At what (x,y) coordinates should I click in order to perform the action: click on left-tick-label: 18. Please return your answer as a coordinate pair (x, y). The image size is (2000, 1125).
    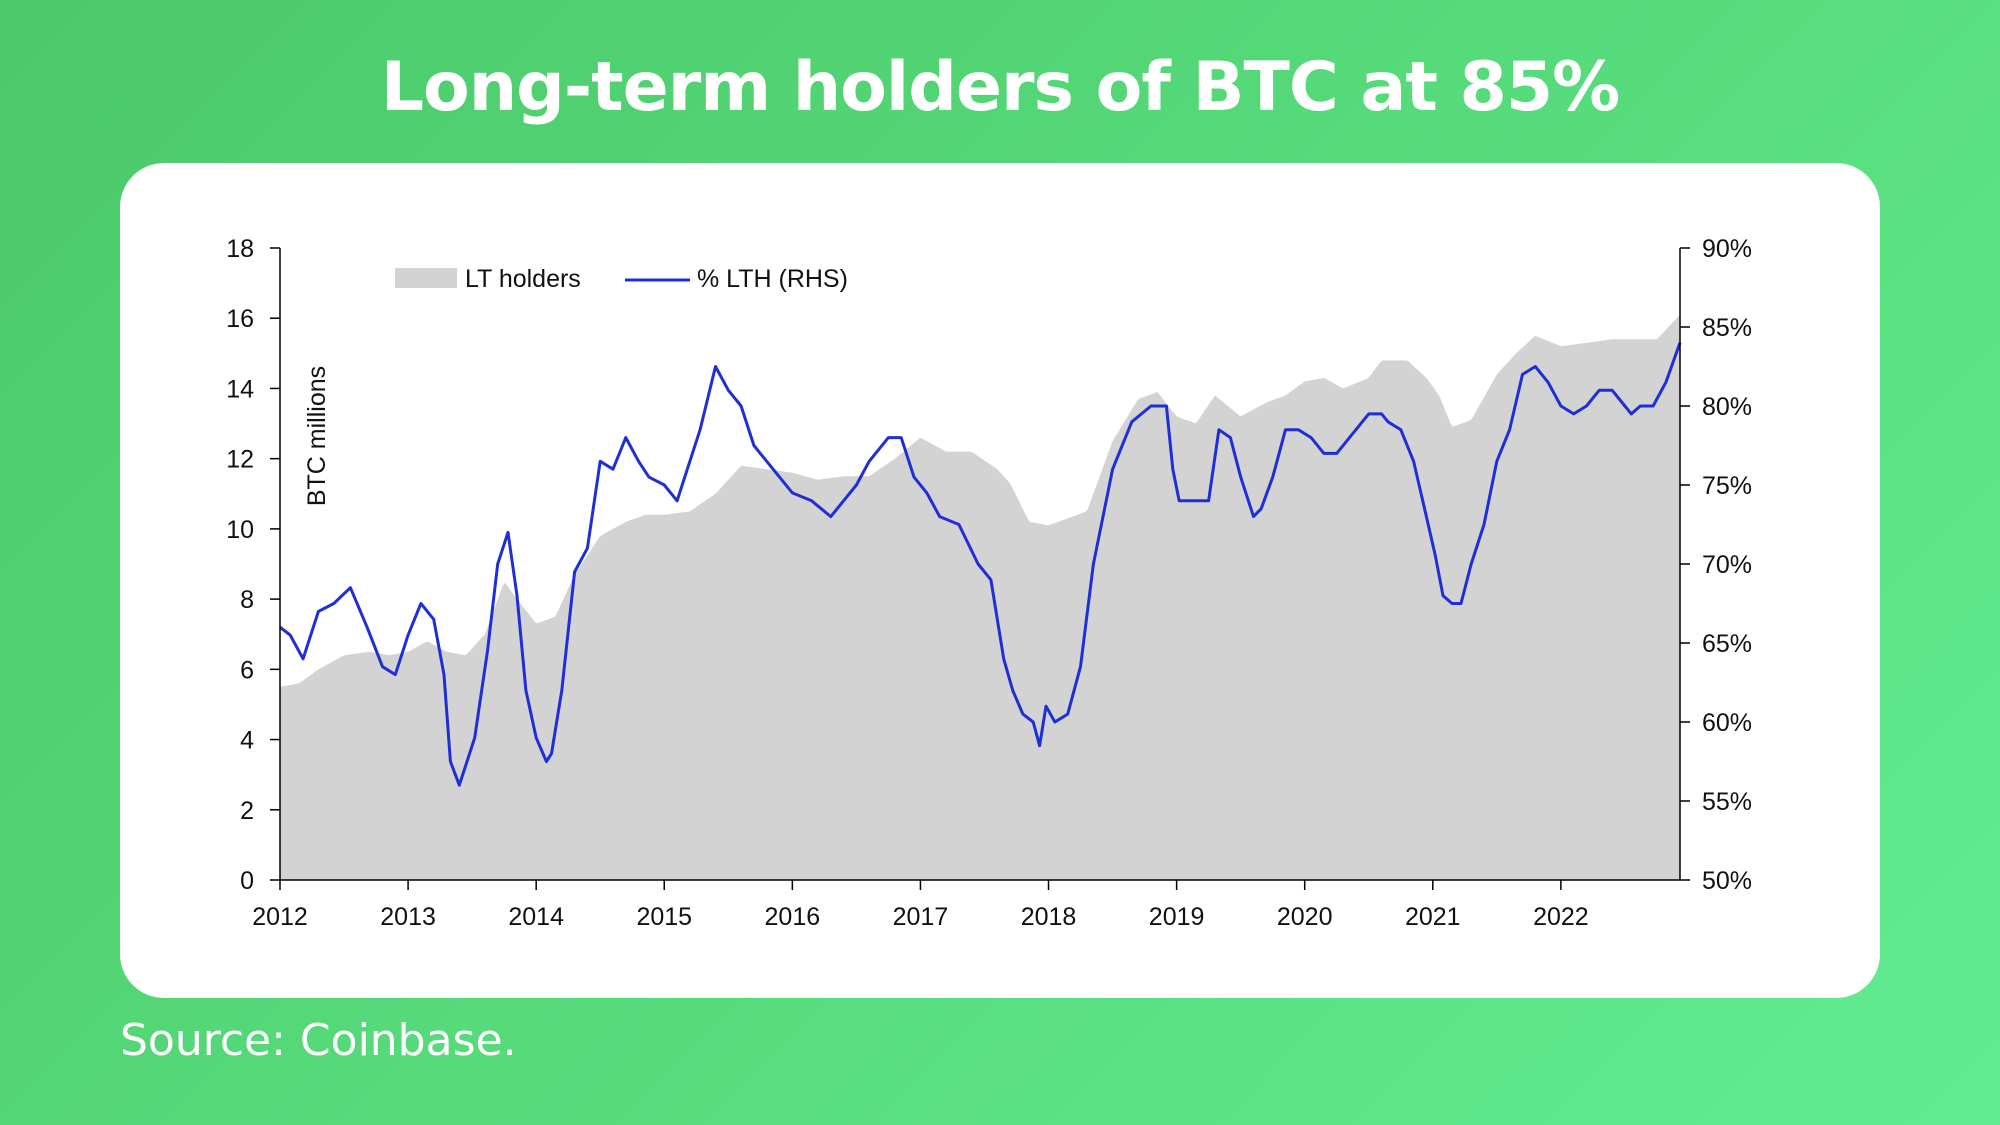
    Looking at the image, I should click on (240, 249).